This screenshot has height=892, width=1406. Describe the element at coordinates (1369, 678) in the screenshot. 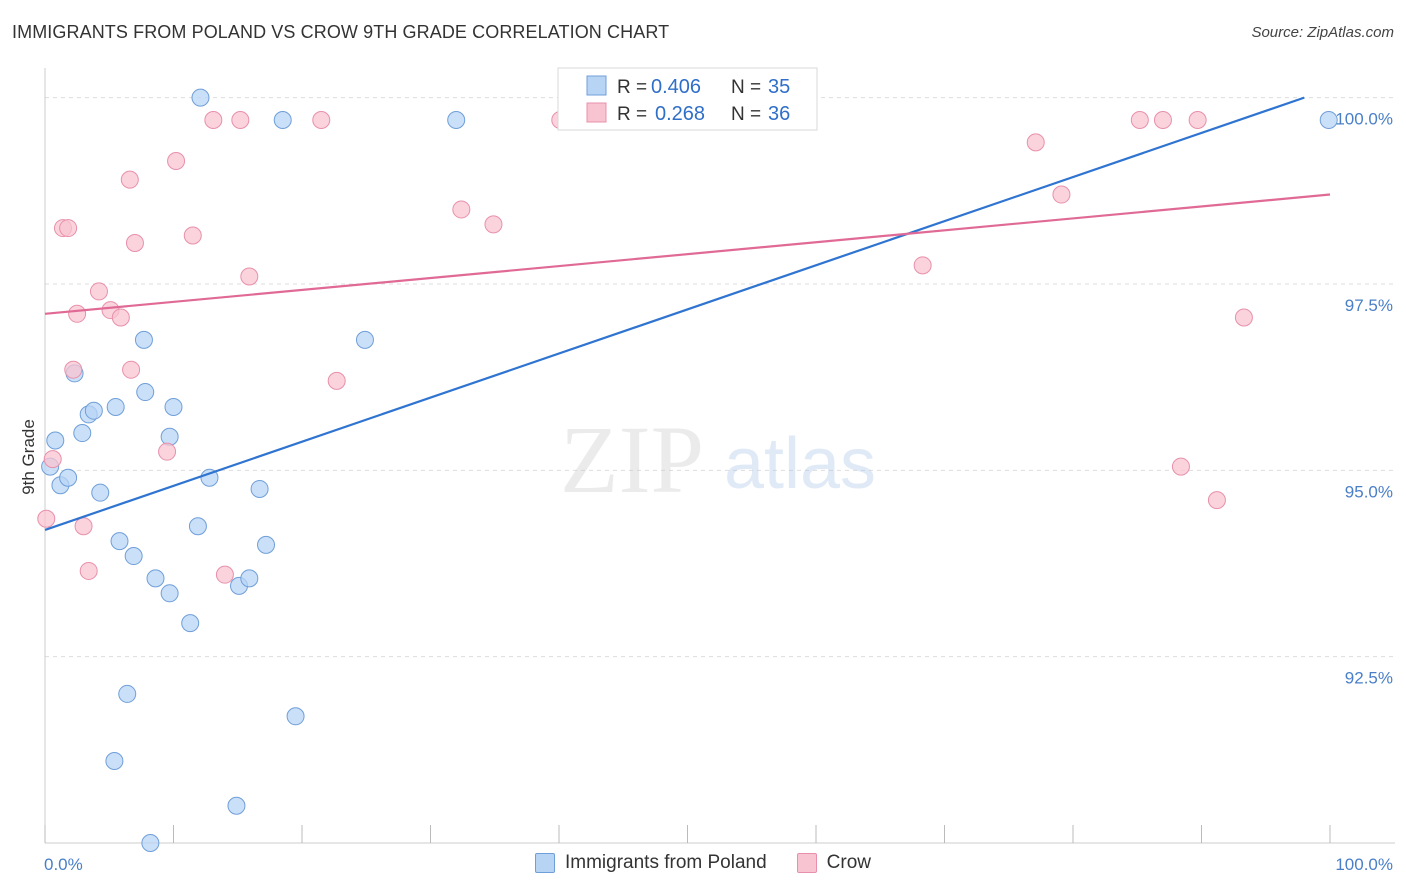

I see `y-tick-label: 92.5%` at that location.